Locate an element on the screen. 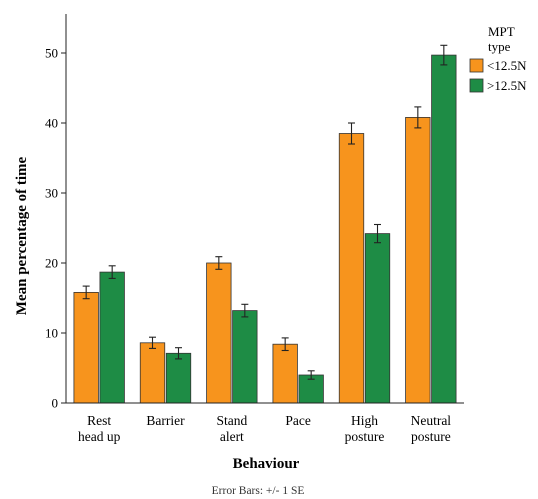 The height and width of the screenshot is (499, 538). legend-label: >12.5N is located at coordinates (507, 85).